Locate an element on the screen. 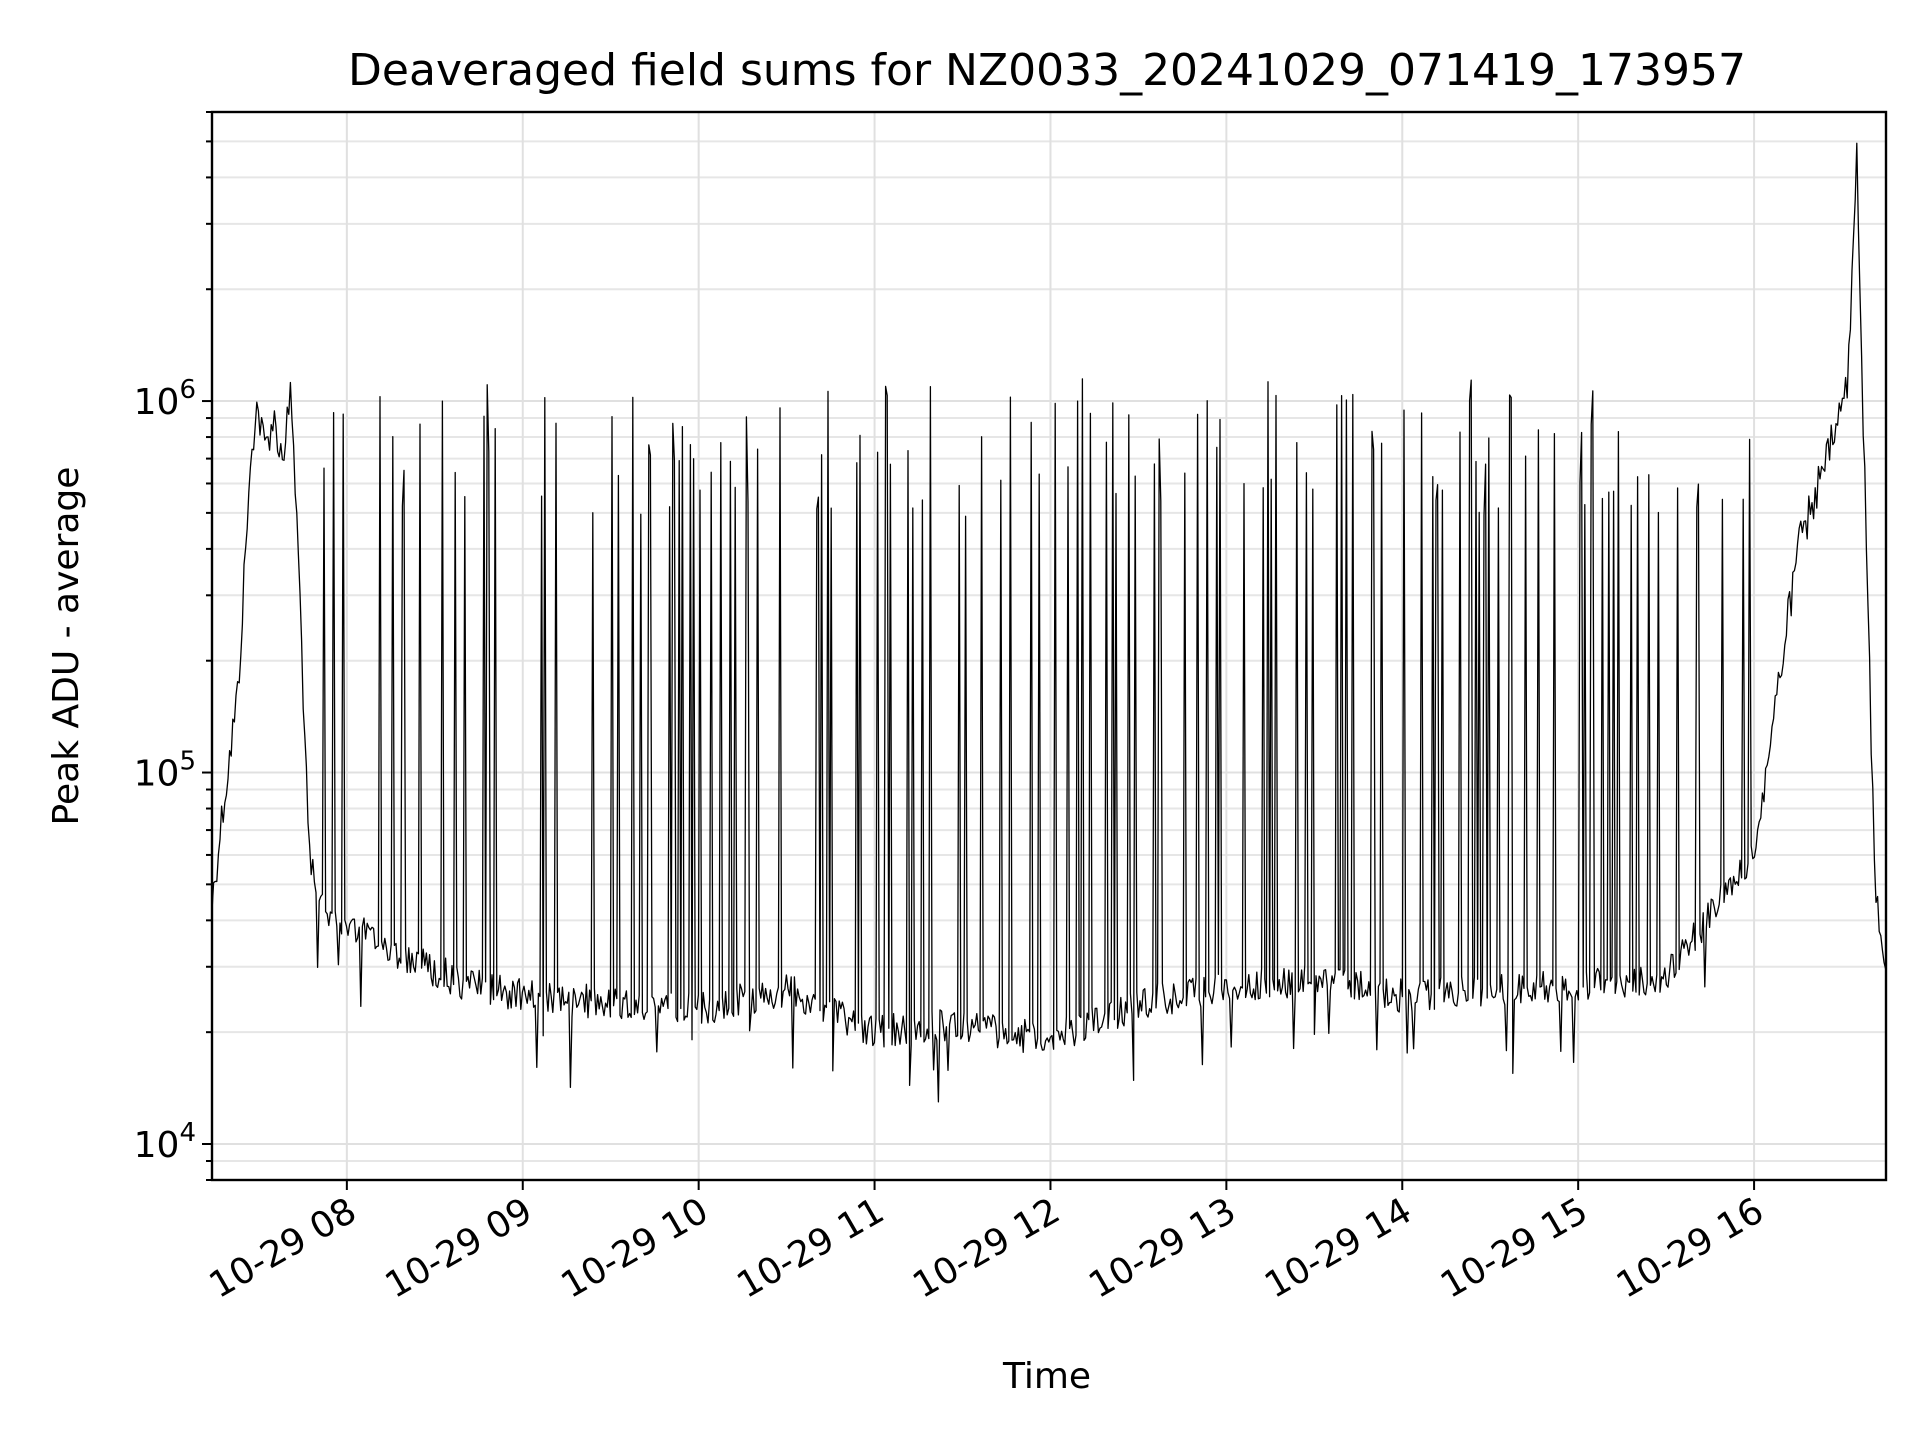 This screenshot has height=1440, width=1920. y-tick-label: 10⁴ is located at coordinates (165, 1142).